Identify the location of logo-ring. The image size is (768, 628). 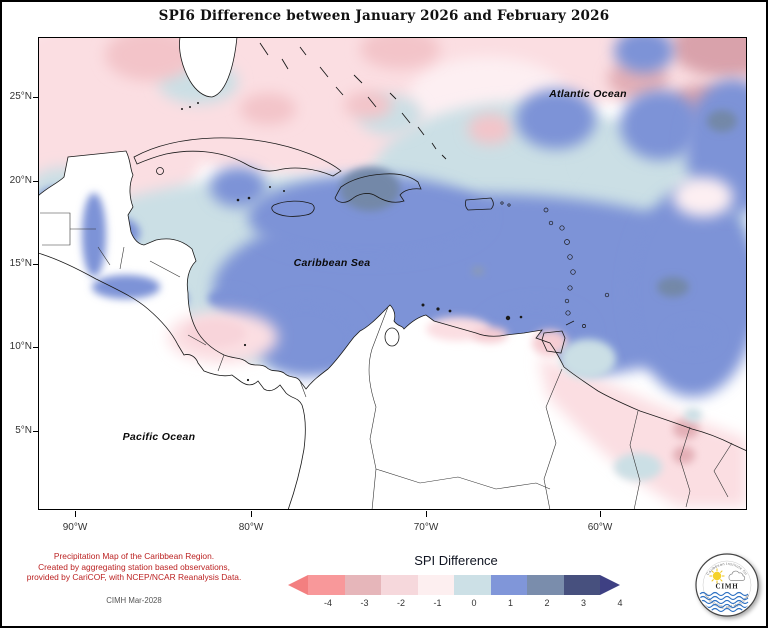
(727, 585).